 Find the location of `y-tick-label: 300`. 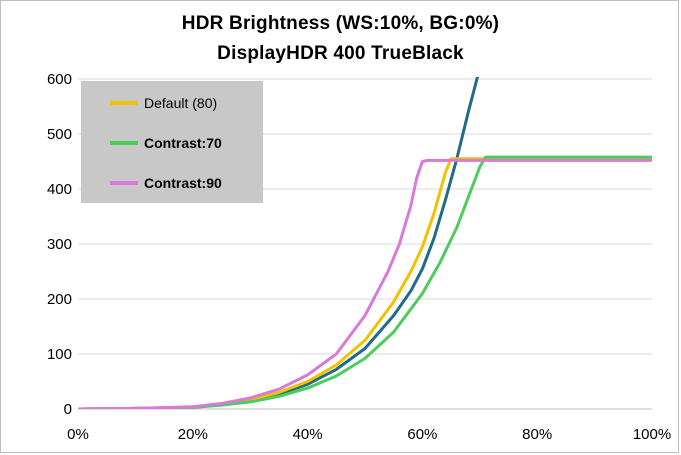

y-tick-label: 300 is located at coordinates (59, 244).